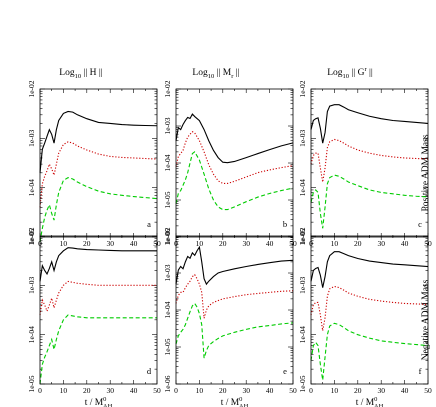 Image resolution: width=436 pixels, height=407 pixels. Describe the element at coordinates (285, 224) in the screenshot. I see `panel-letter: b` at that location.